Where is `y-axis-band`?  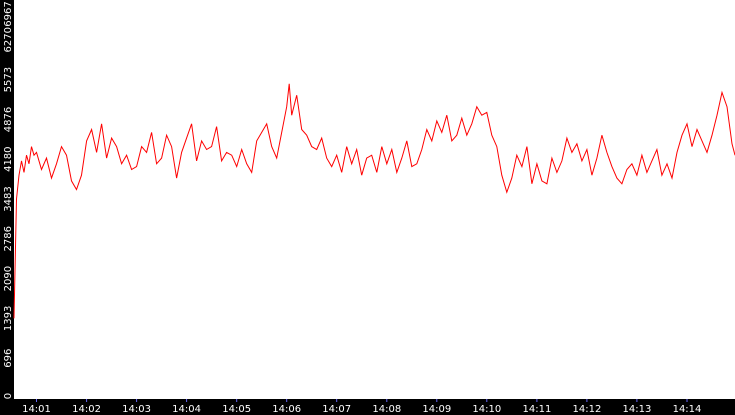
y-axis-band is located at coordinates (7, 200).